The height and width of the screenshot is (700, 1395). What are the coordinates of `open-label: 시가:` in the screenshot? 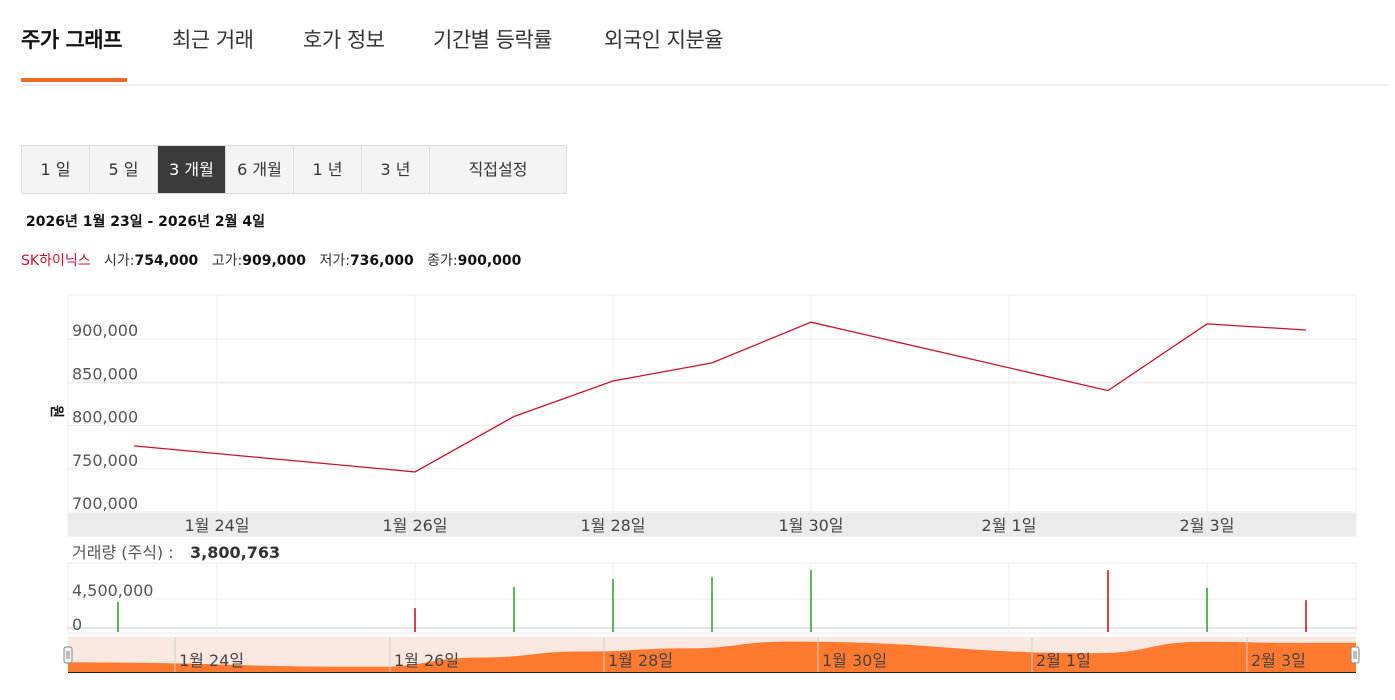 It's located at (119, 261).